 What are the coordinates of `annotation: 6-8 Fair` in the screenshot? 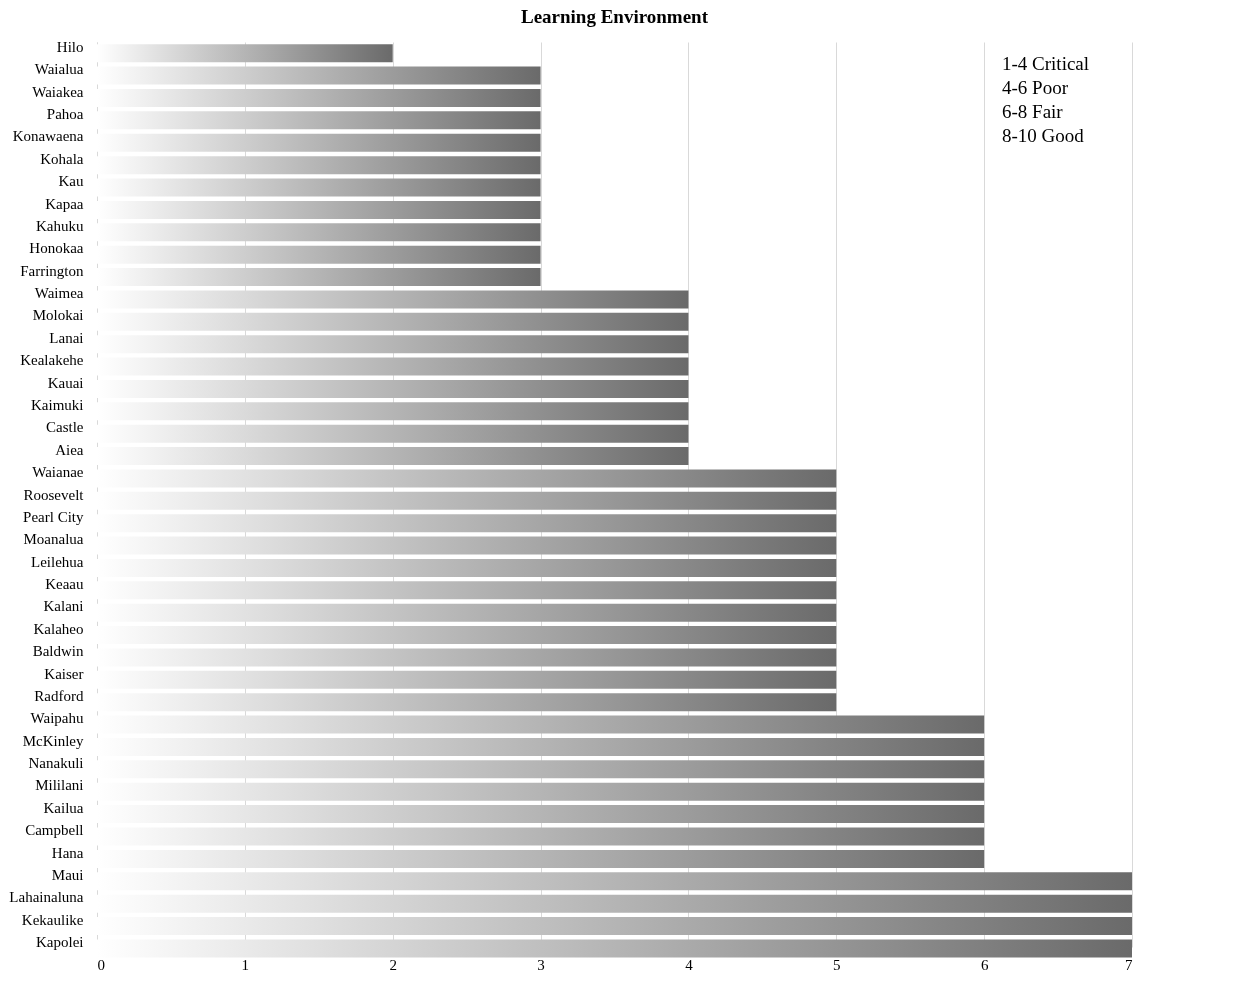 It's located at (1033, 111).